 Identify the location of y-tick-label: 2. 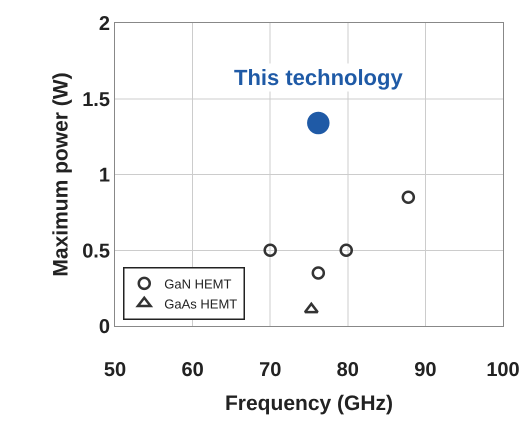
(104, 24).